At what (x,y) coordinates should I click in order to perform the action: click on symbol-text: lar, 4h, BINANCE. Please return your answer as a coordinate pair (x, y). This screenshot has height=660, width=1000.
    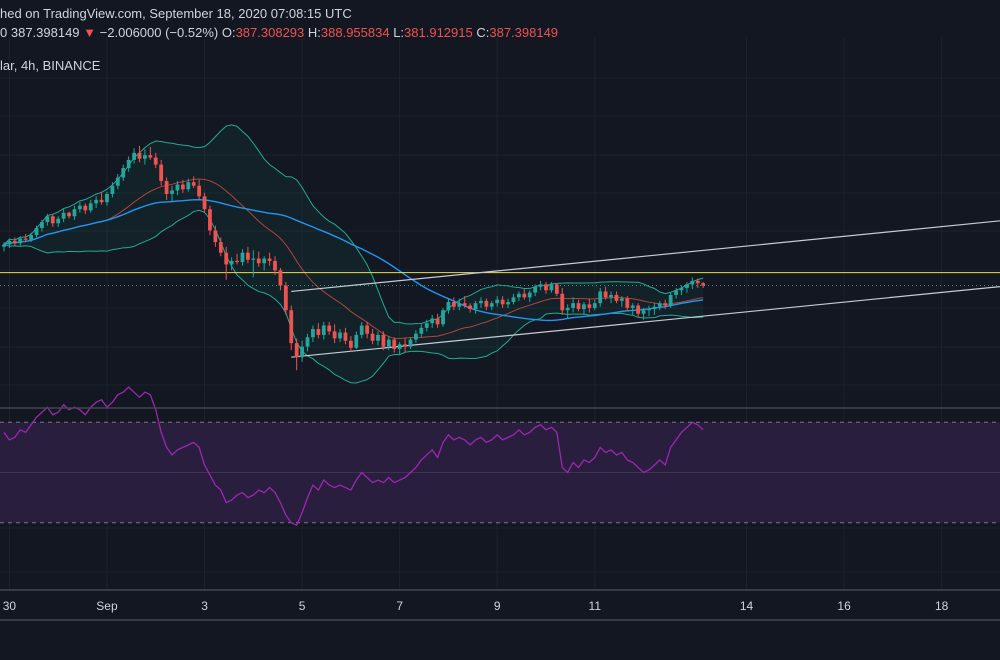
    Looking at the image, I should click on (50, 65).